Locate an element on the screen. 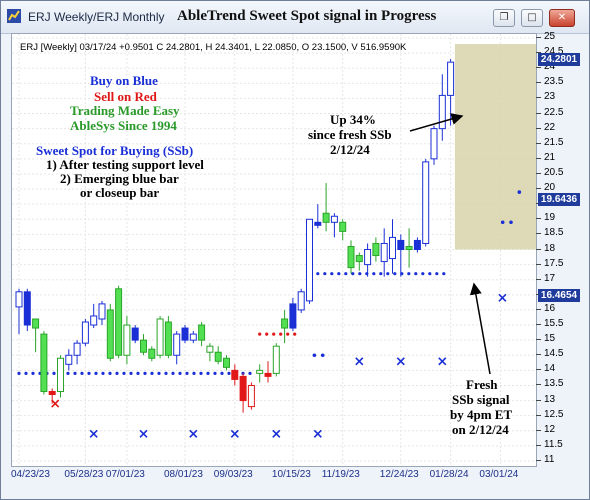  annotation-arrow-up is located at coordinates (436, 122).